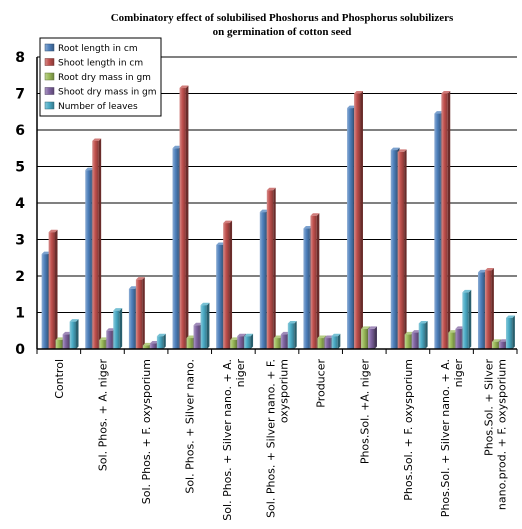 Image resolution: width=522 pixels, height=529 pixels. What do you see at coordinates (321, 383) in the screenshot?
I see `x-tick-label: Producer` at bounding box center [321, 383].